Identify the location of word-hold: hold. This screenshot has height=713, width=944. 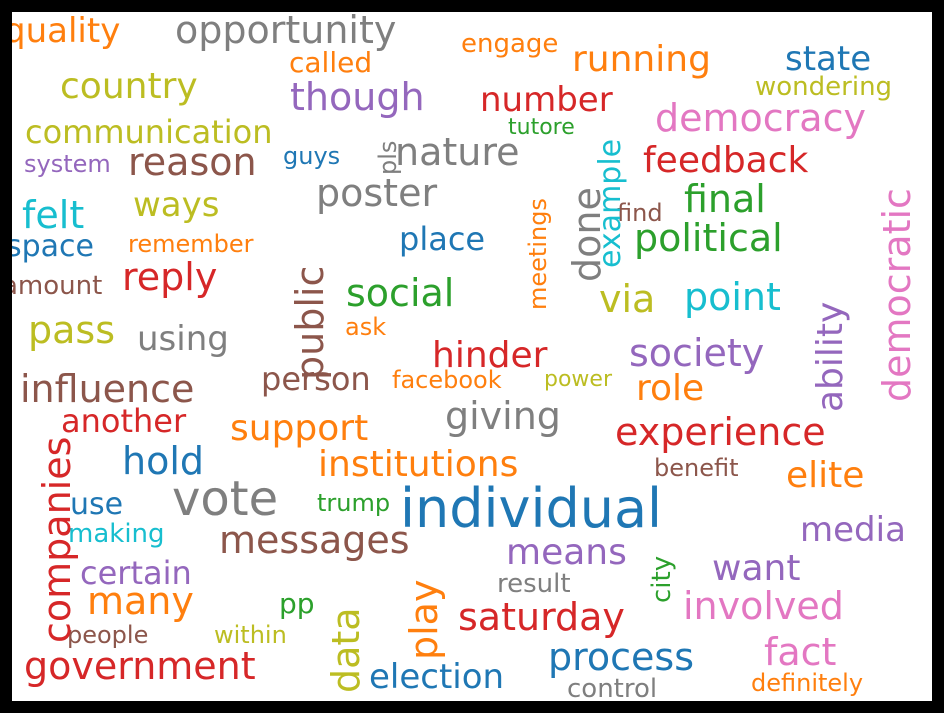
(163, 461).